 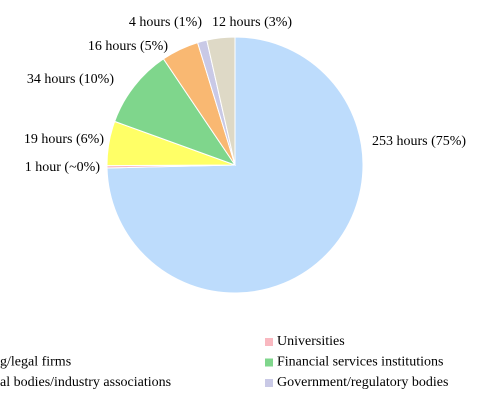 What do you see at coordinates (128, 46) in the screenshot?
I see `data-label: 16 hours (5%)` at bounding box center [128, 46].